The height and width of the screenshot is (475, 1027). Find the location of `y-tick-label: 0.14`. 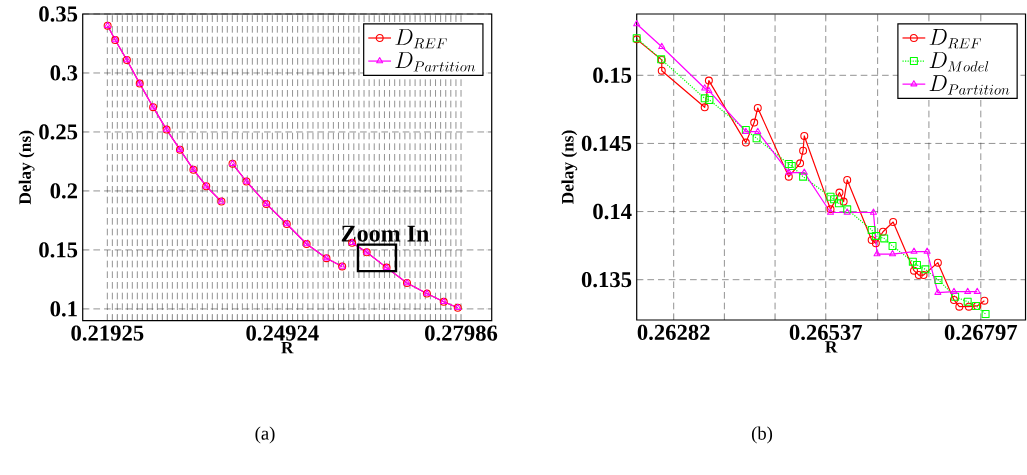

y-tick-label: 0.14 is located at coordinates (612, 211).